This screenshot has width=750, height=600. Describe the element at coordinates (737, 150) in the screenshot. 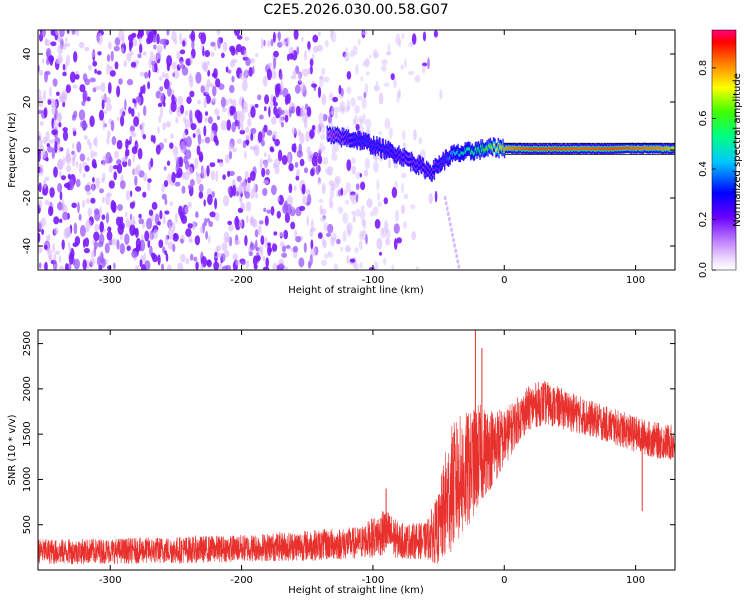

I see `colorbar-label: Normalized spectral amplitude` at that location.